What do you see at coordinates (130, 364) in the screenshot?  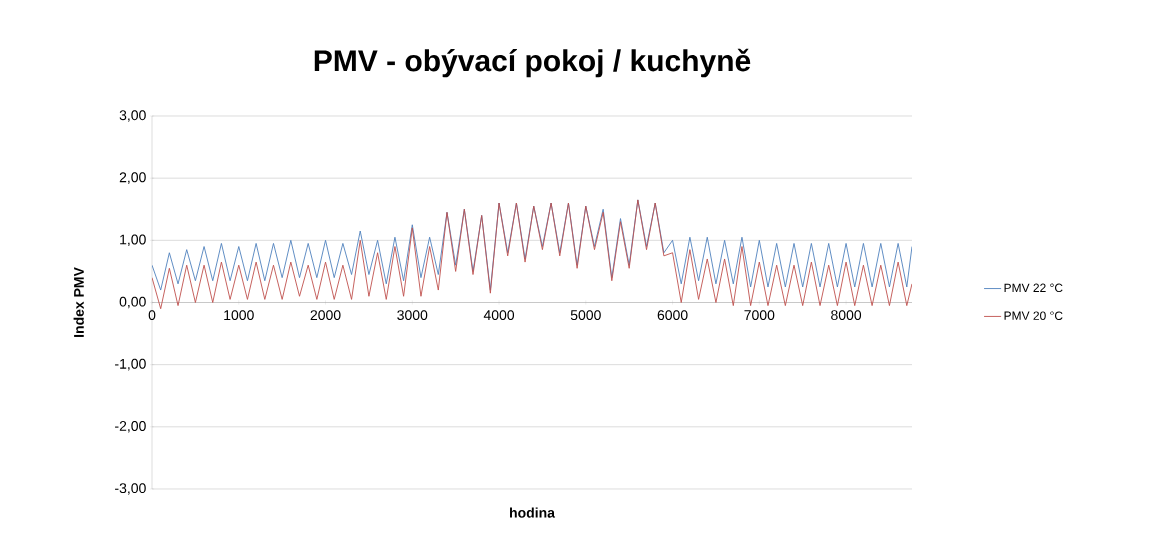 I see `y-tick-label: -1,00` at bounding box center [130, 364].